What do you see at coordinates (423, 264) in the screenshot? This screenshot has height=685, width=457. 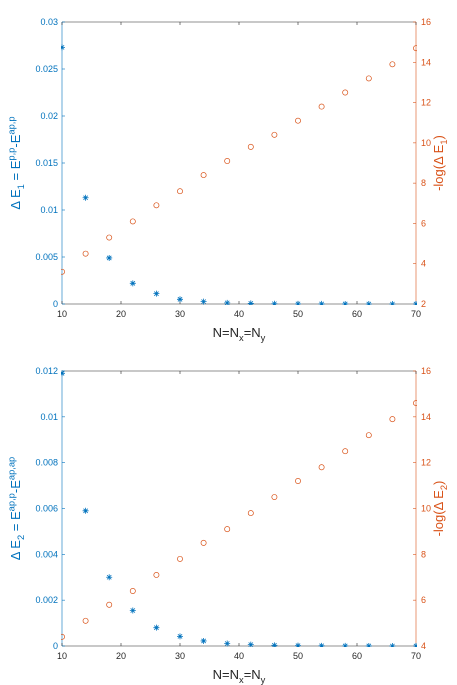 I see `right-y-tick-label: 4` at bounding box center [423, 264].